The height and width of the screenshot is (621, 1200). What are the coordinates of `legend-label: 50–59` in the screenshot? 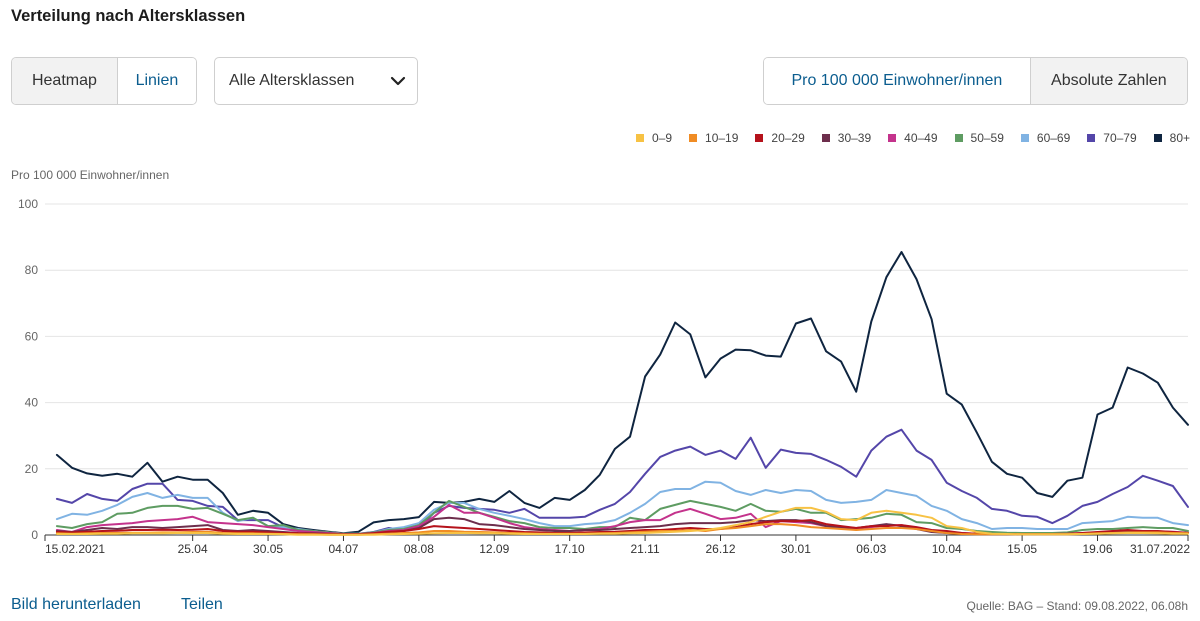 It's located at (987, 138).